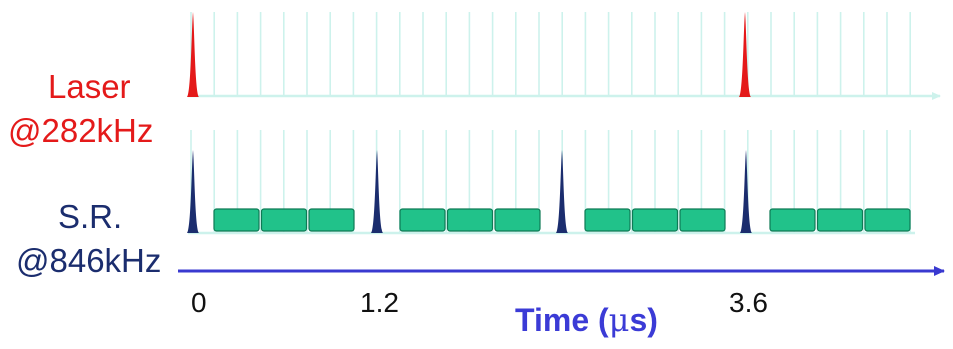 The width and height of the screenshot is (953, 349). What do you see at coordinates (89, 86) in the screenshot?
I see `laser-label: Laser` at bounding box center [89, 86].